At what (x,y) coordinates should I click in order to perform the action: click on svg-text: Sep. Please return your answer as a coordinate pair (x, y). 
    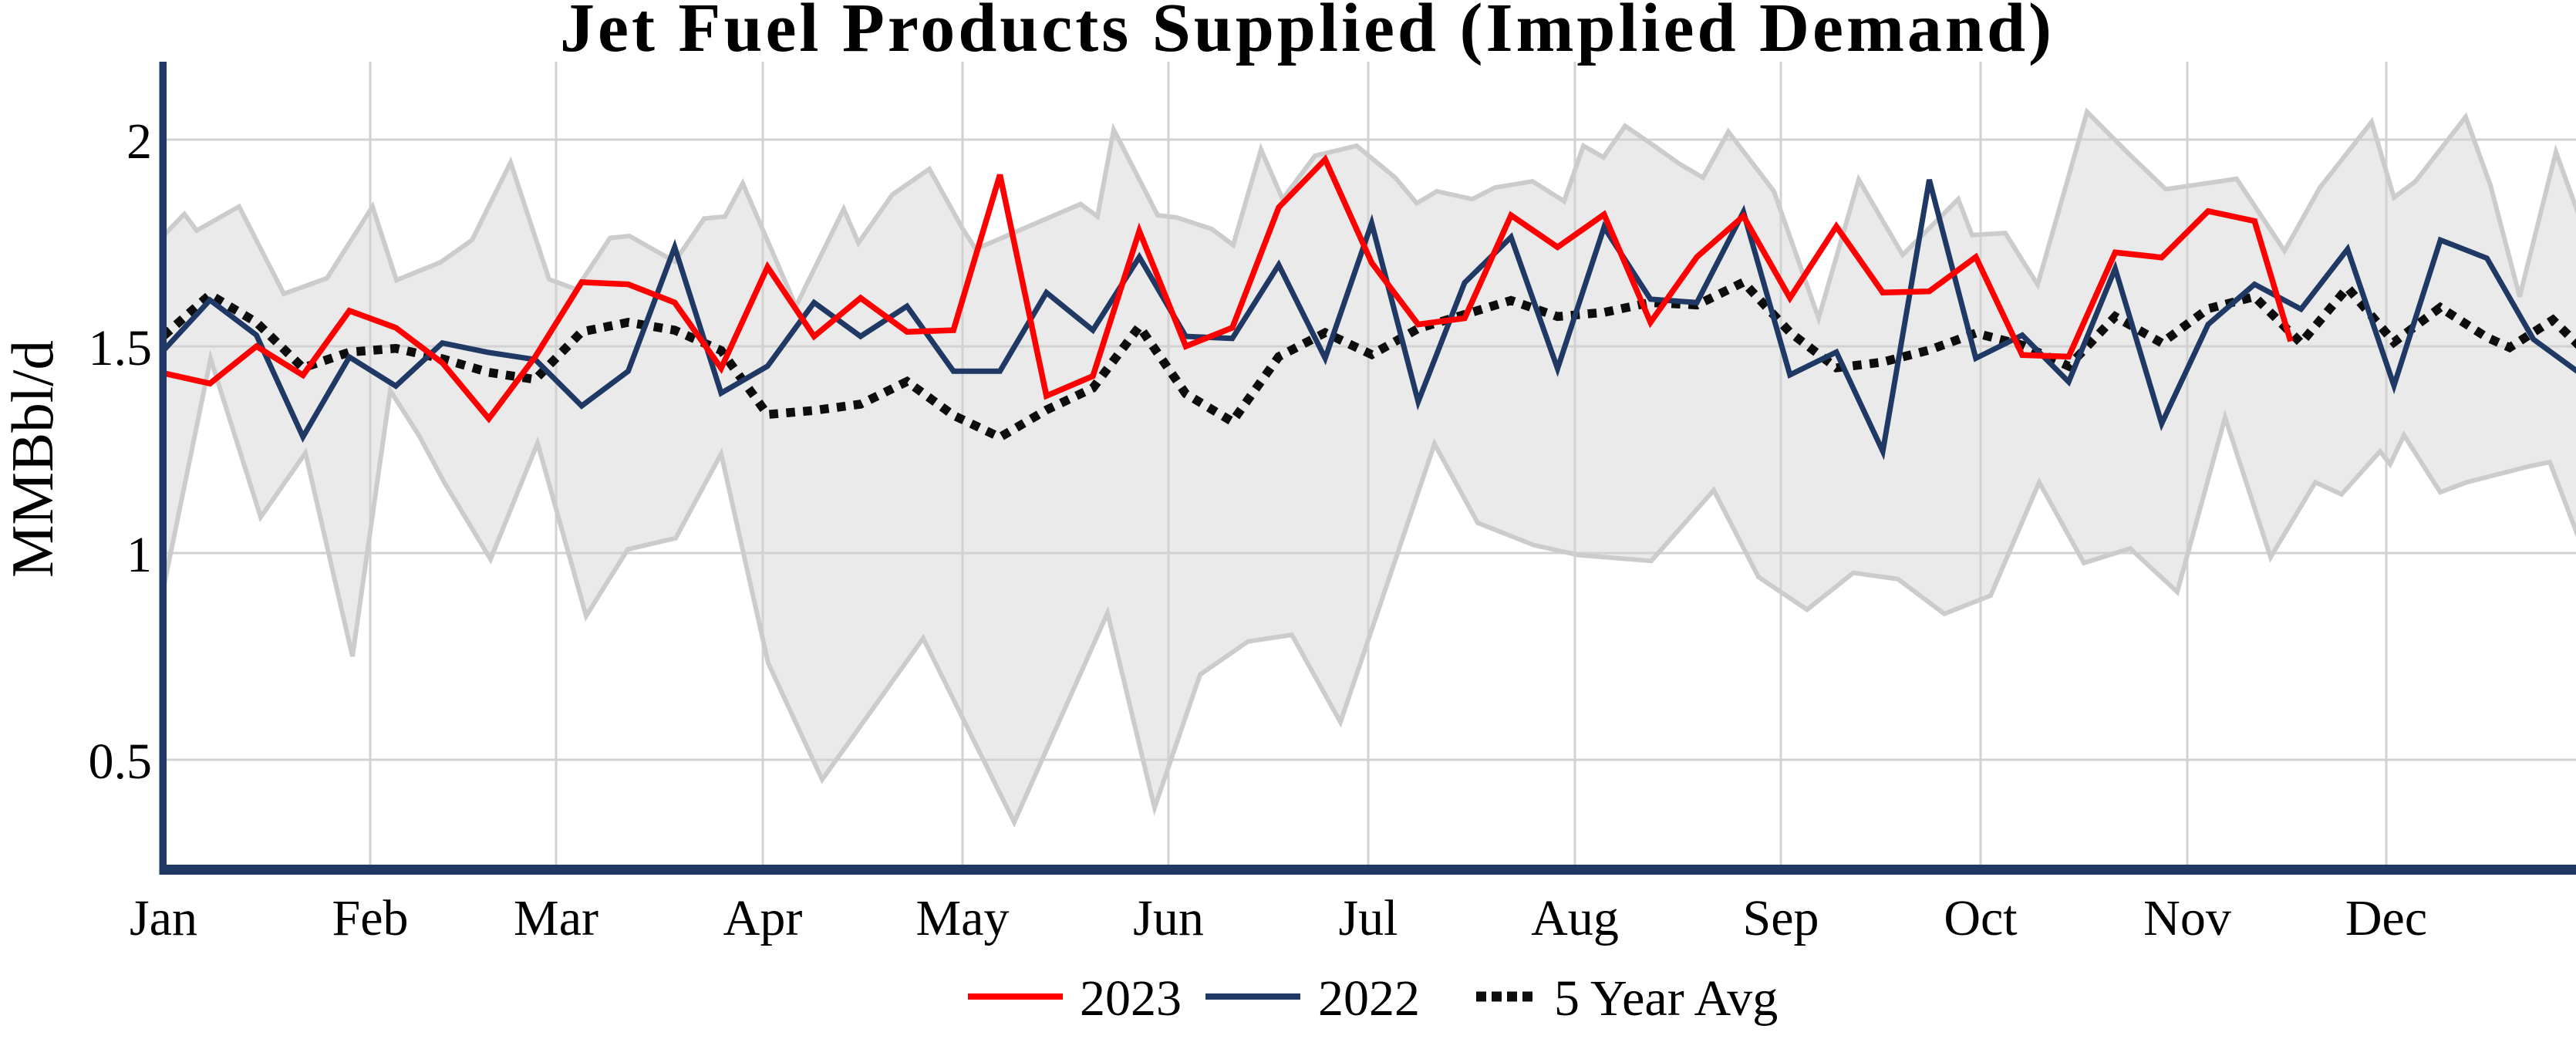
    Looking at the image, I should click on (1781, 918).